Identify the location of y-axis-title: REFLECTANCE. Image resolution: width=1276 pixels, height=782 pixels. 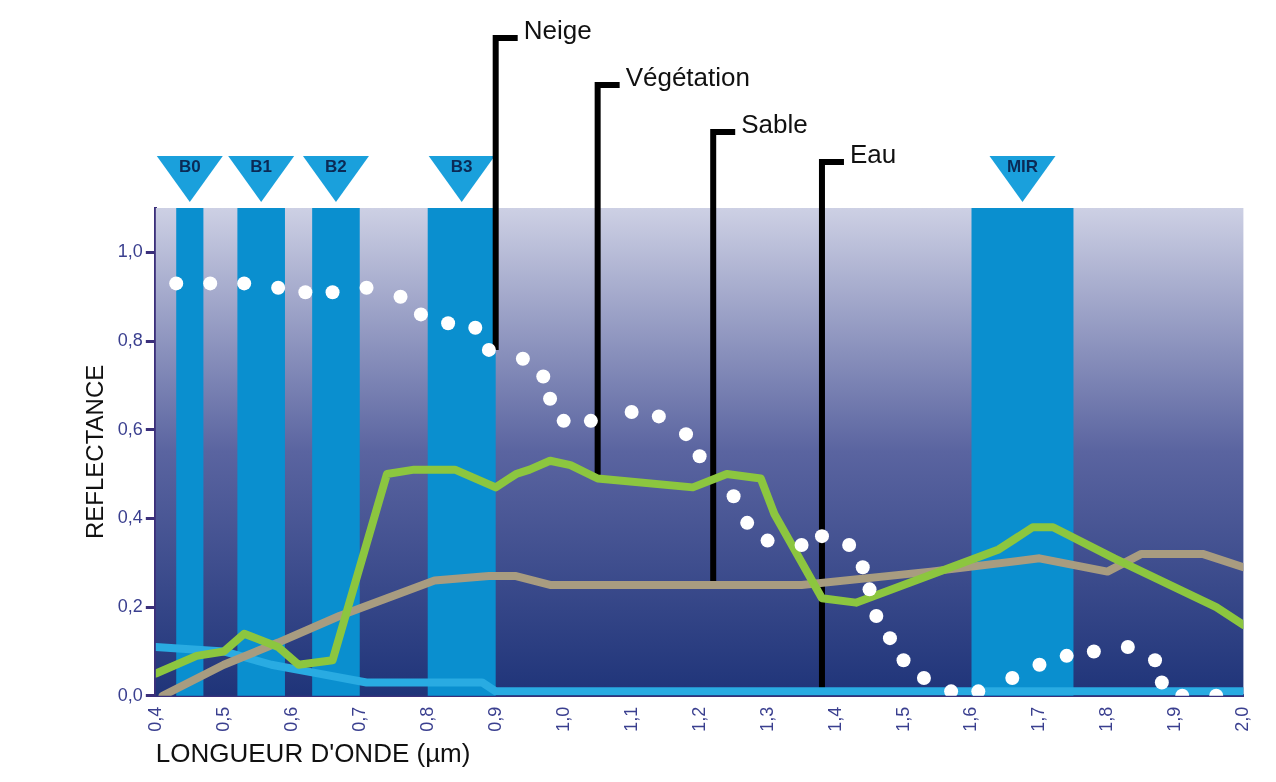
(95, 452).